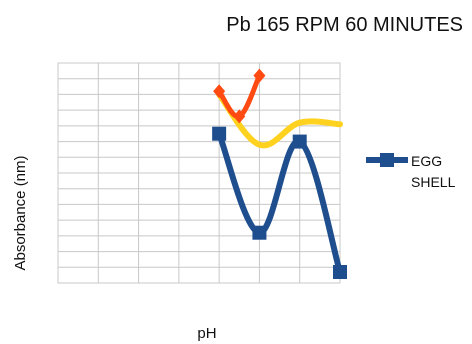 The height and width of the screenshot is (344, 472). I want to click on legend-label: EGG, so click(426, 161).